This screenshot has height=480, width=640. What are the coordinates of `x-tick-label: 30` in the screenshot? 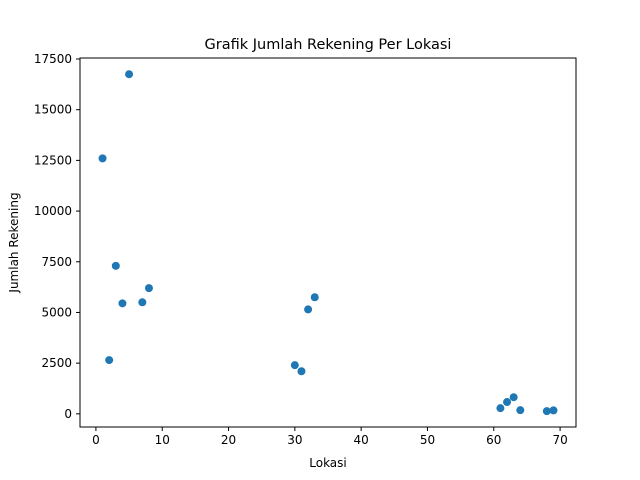 It's located at (294, 440).